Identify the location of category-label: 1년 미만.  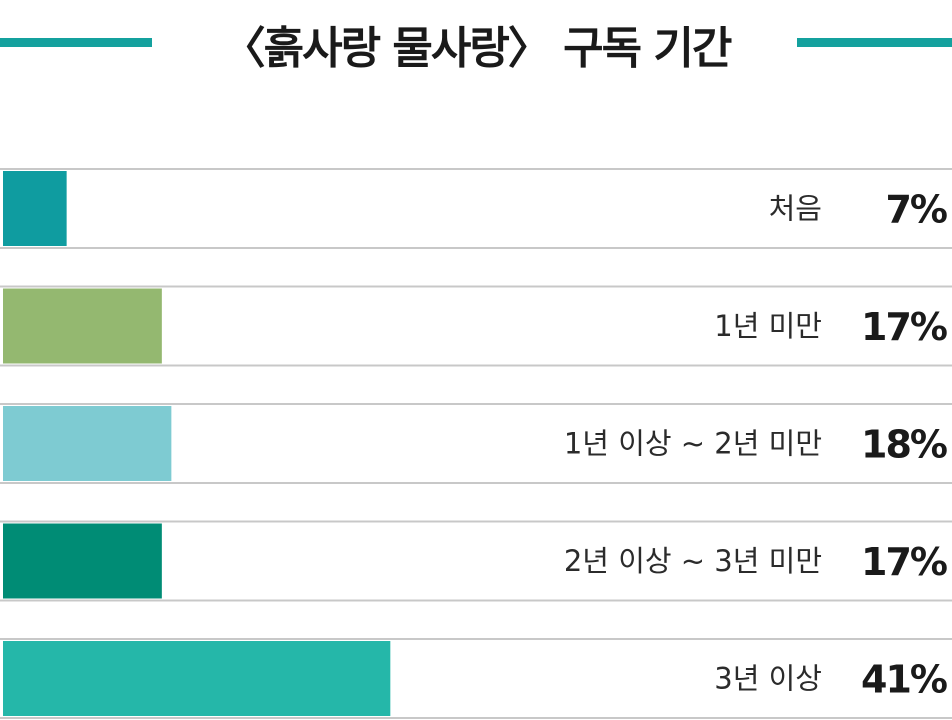
(768, 326).